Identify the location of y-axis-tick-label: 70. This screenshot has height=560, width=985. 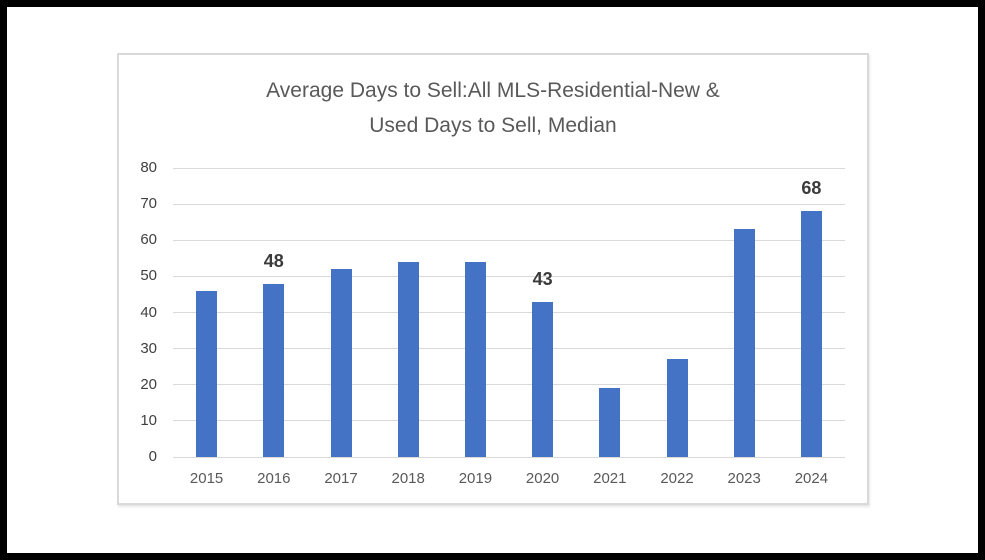
(148, 204).